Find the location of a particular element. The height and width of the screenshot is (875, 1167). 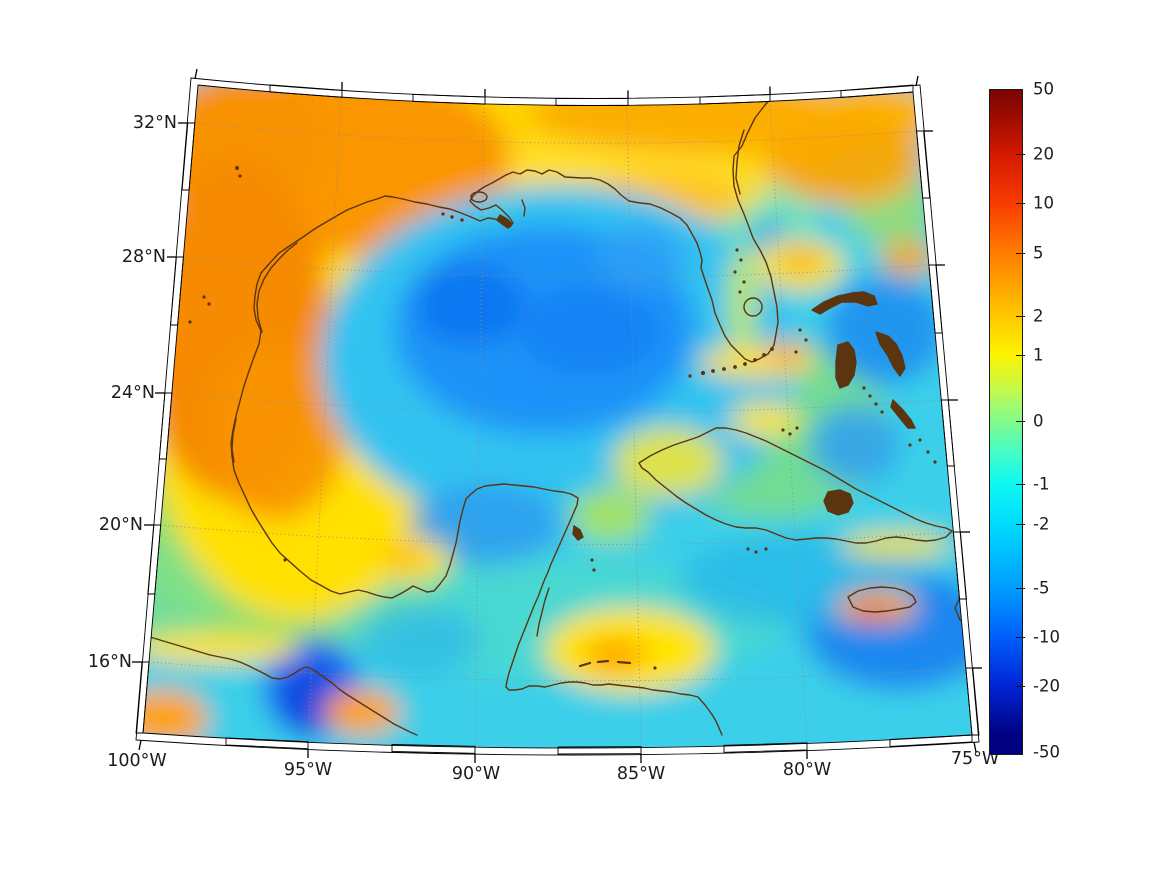

lon-label-75w: 75°W is located at coordinates (975, 759).